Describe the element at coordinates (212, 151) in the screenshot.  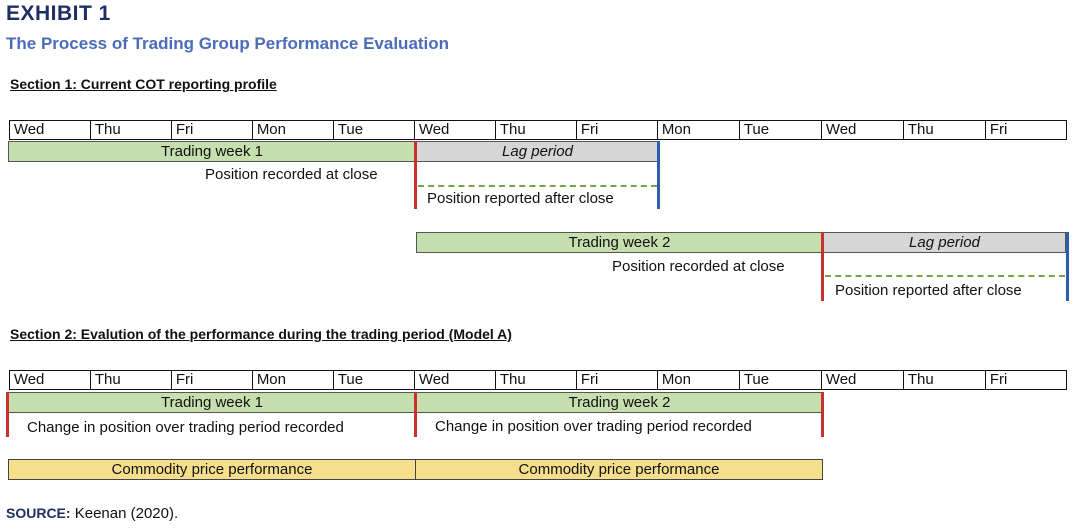
I see `trading-week-1-bar: Trading week 1` at that location.